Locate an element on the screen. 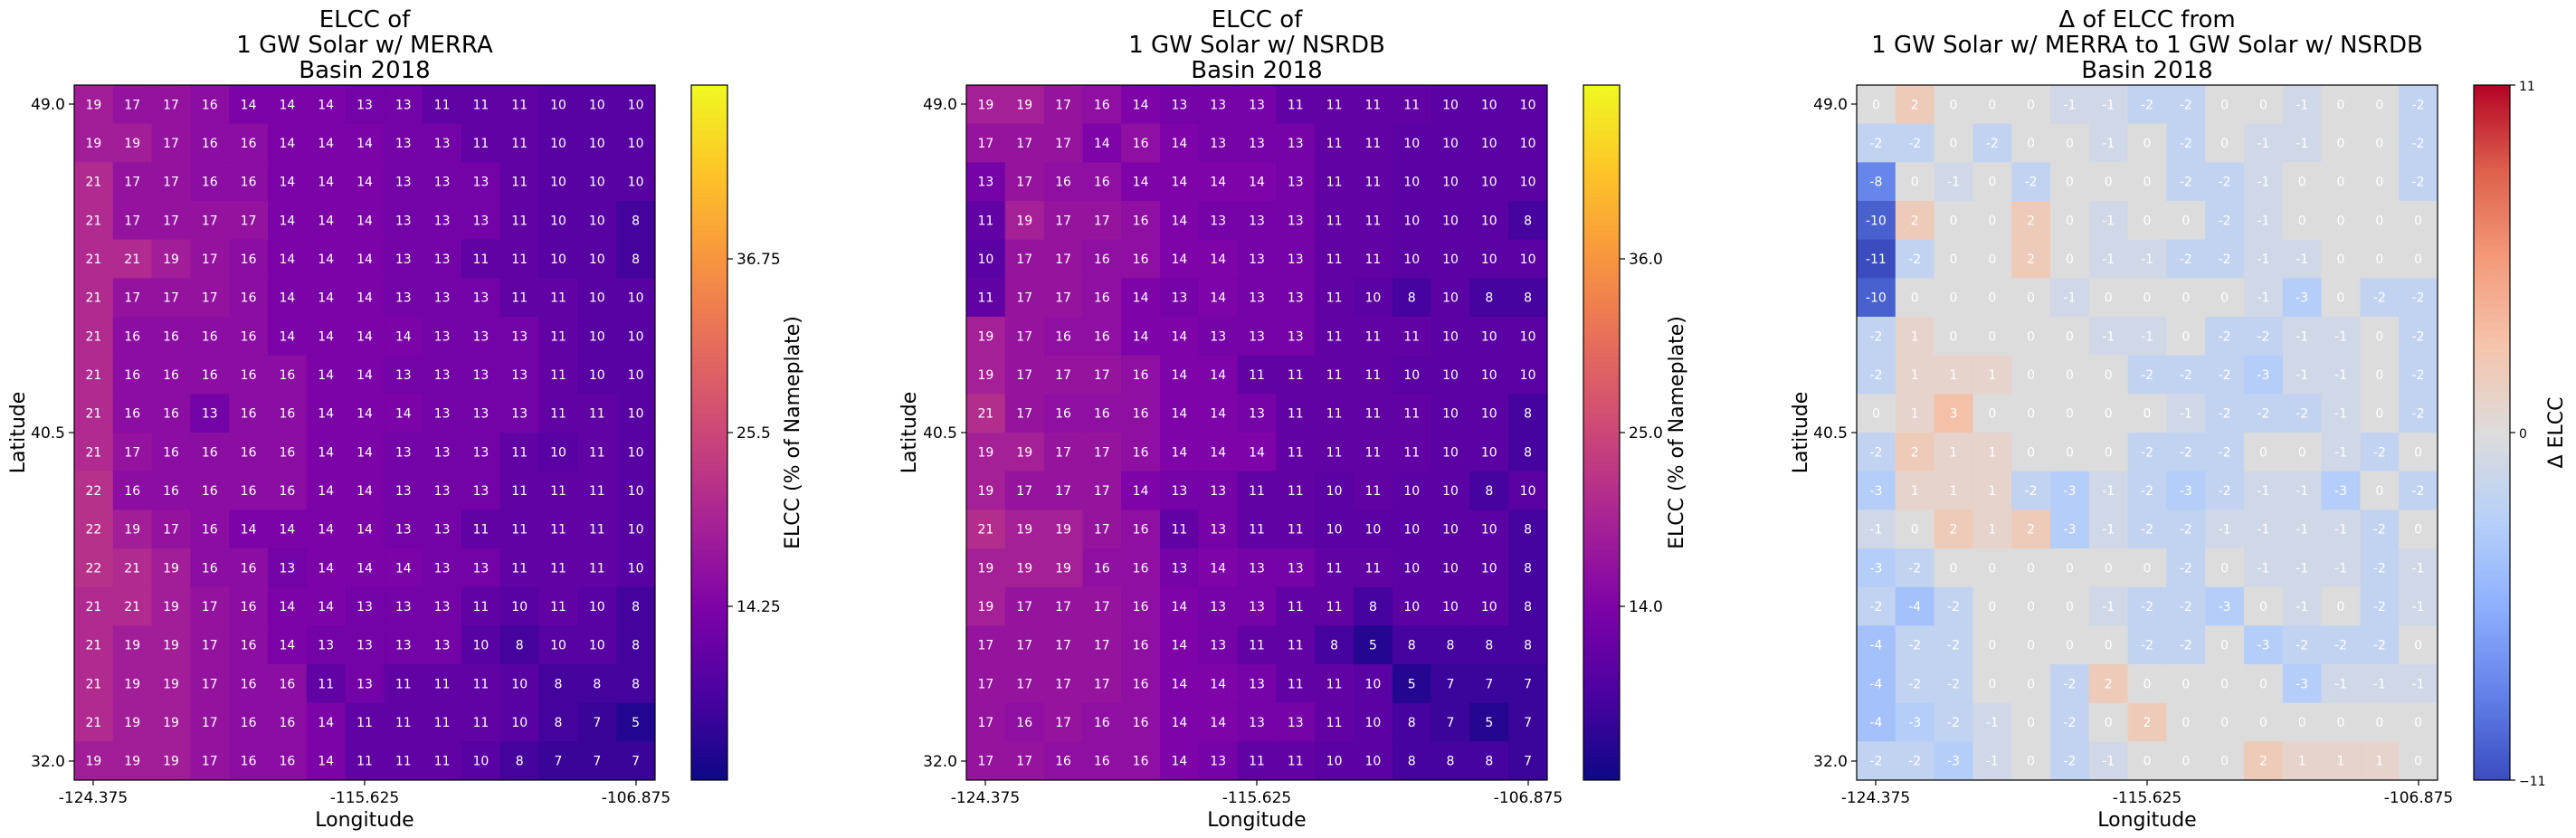 The height and width of the screenshot is (838, 2576). cell-value-label: 21 is located at coordinates (93, 298).